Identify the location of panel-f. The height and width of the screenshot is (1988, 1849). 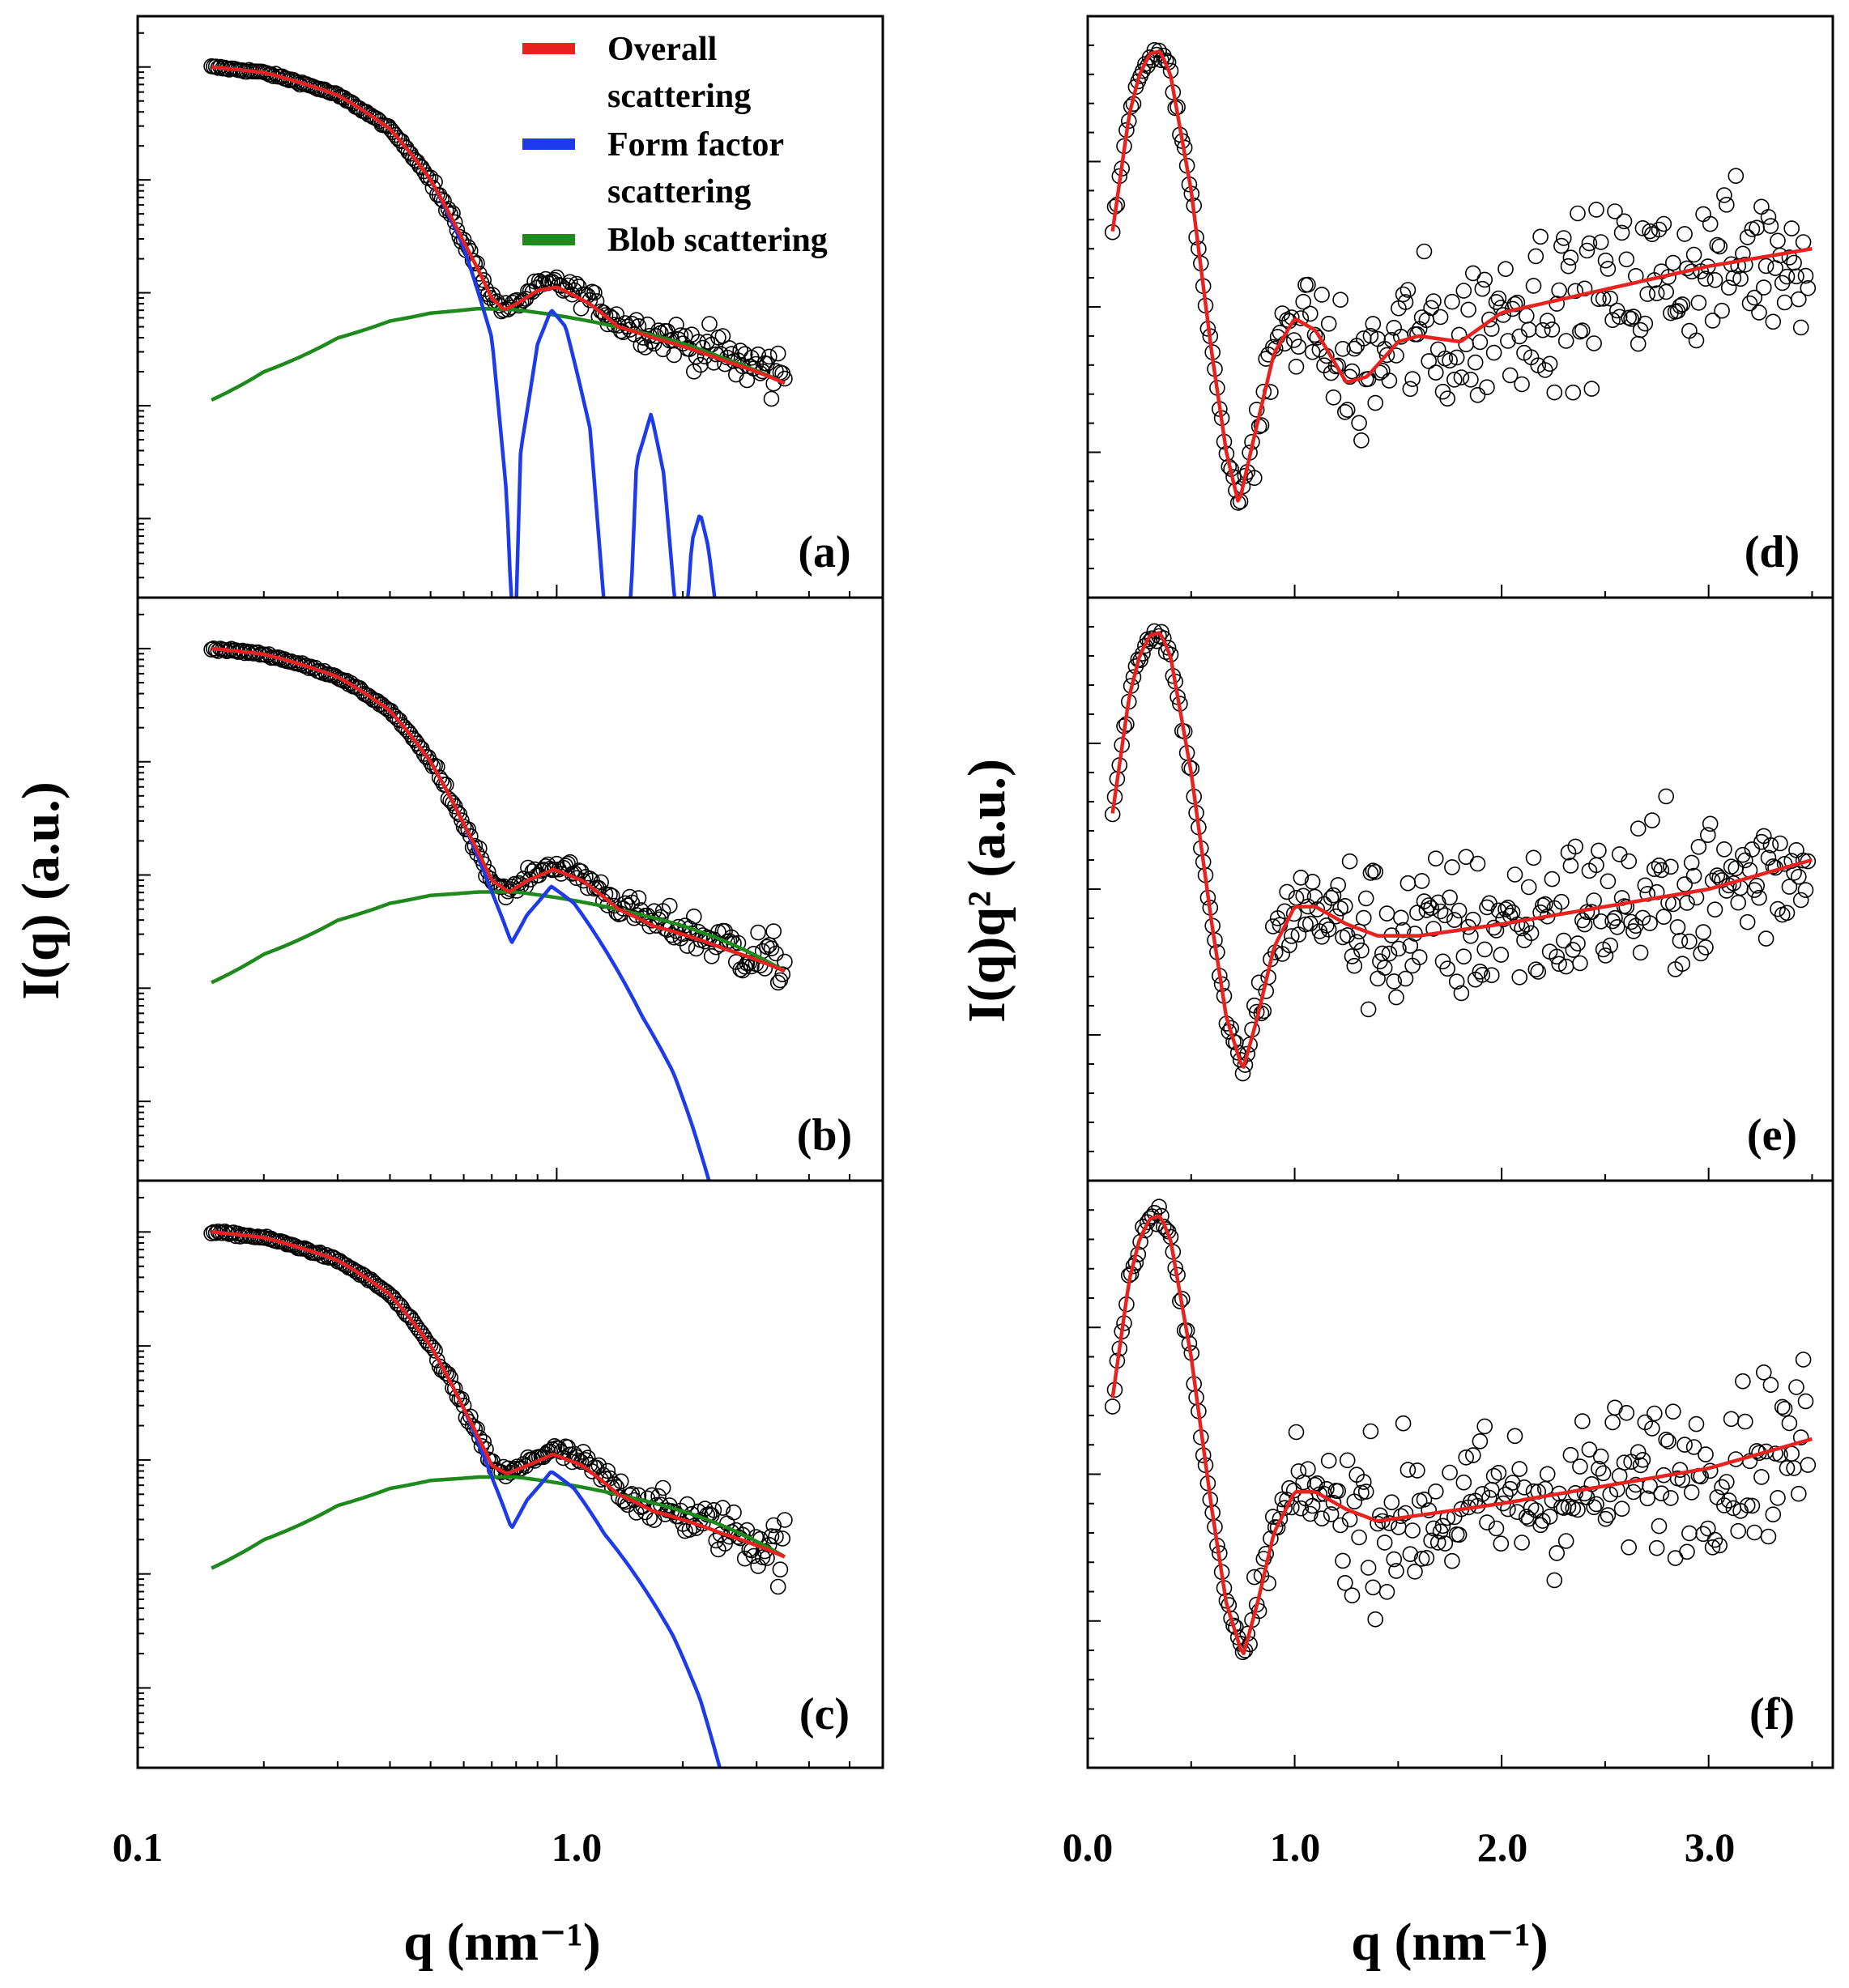
(1460, 1474).